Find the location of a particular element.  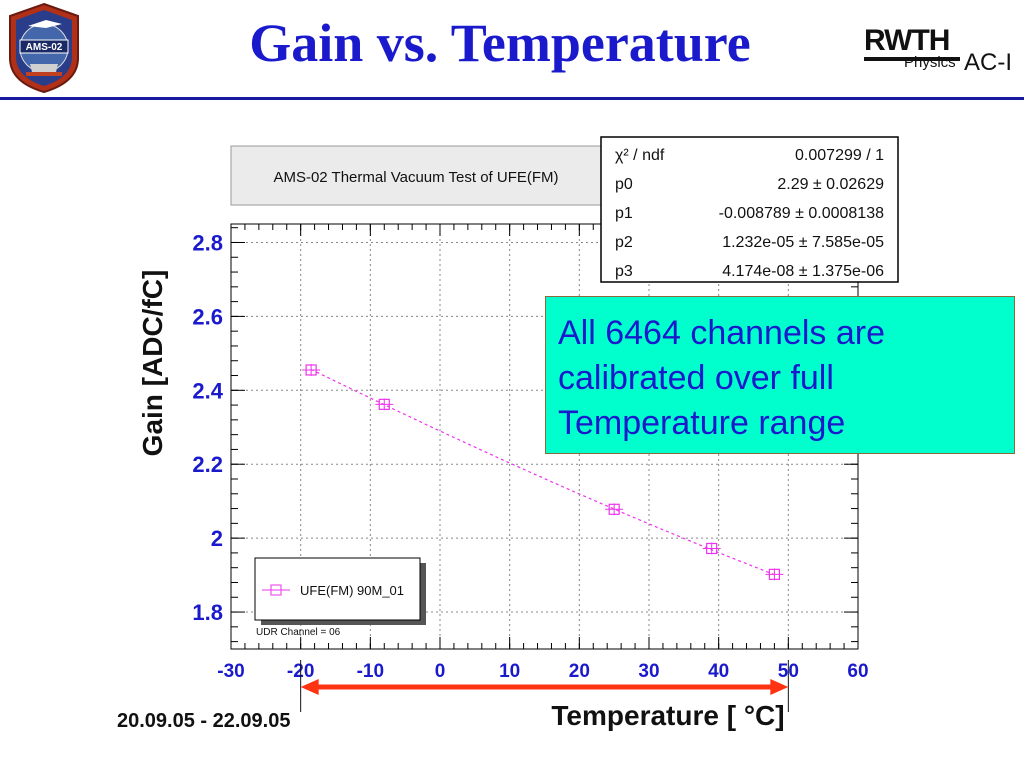

ams-logo-text: AMS-02 is located at coordinates (44, 47).